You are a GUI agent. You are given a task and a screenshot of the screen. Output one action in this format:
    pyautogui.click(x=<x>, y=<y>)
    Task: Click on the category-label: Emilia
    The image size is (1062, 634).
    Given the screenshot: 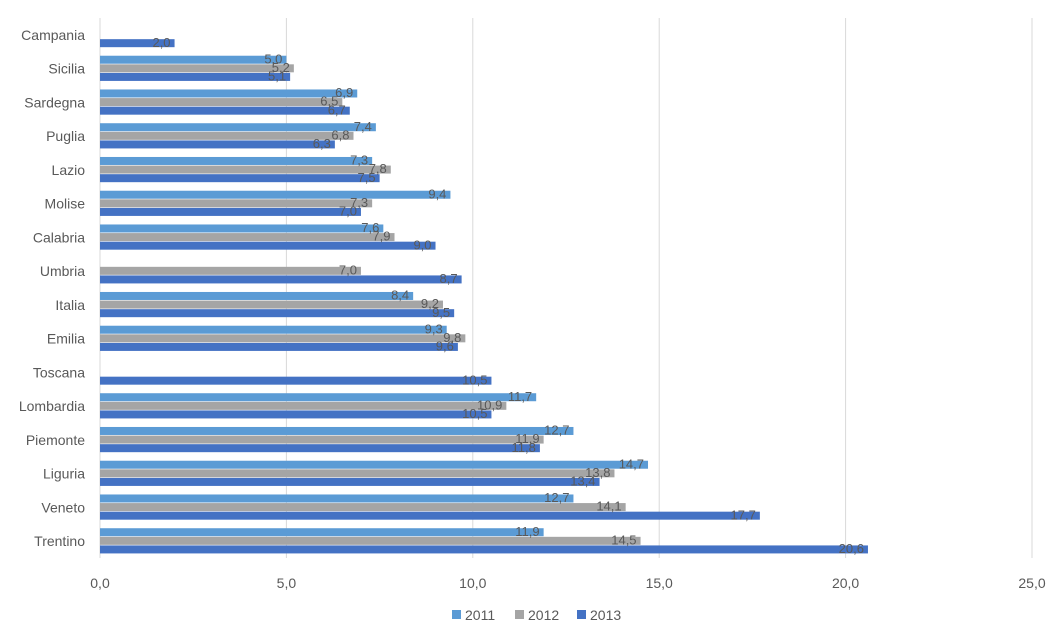 What is the action you would take?
    pyautogui.click(x=66, y=339)
    